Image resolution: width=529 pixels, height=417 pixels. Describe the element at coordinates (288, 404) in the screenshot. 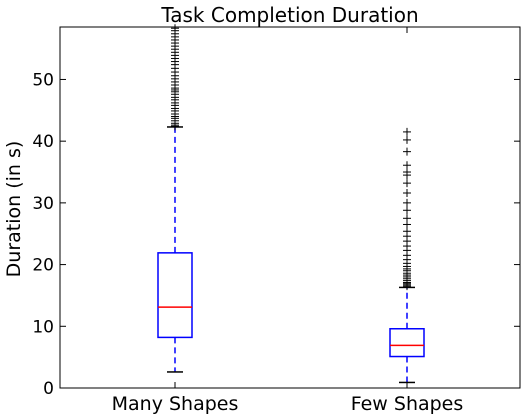

I see `x-axis-categories: Many Shapes Few Shapes` at that location.